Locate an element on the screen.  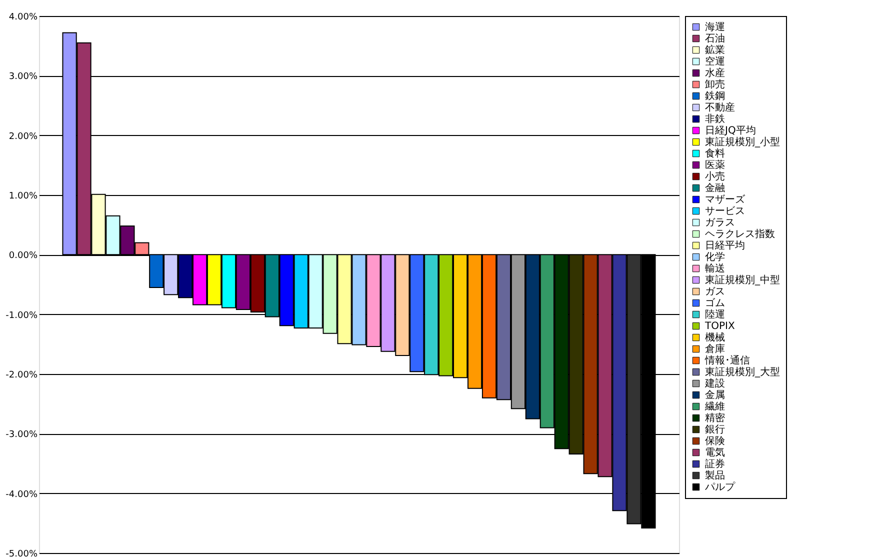
legend-label: 輸送 is located at coordinates (715, 268).